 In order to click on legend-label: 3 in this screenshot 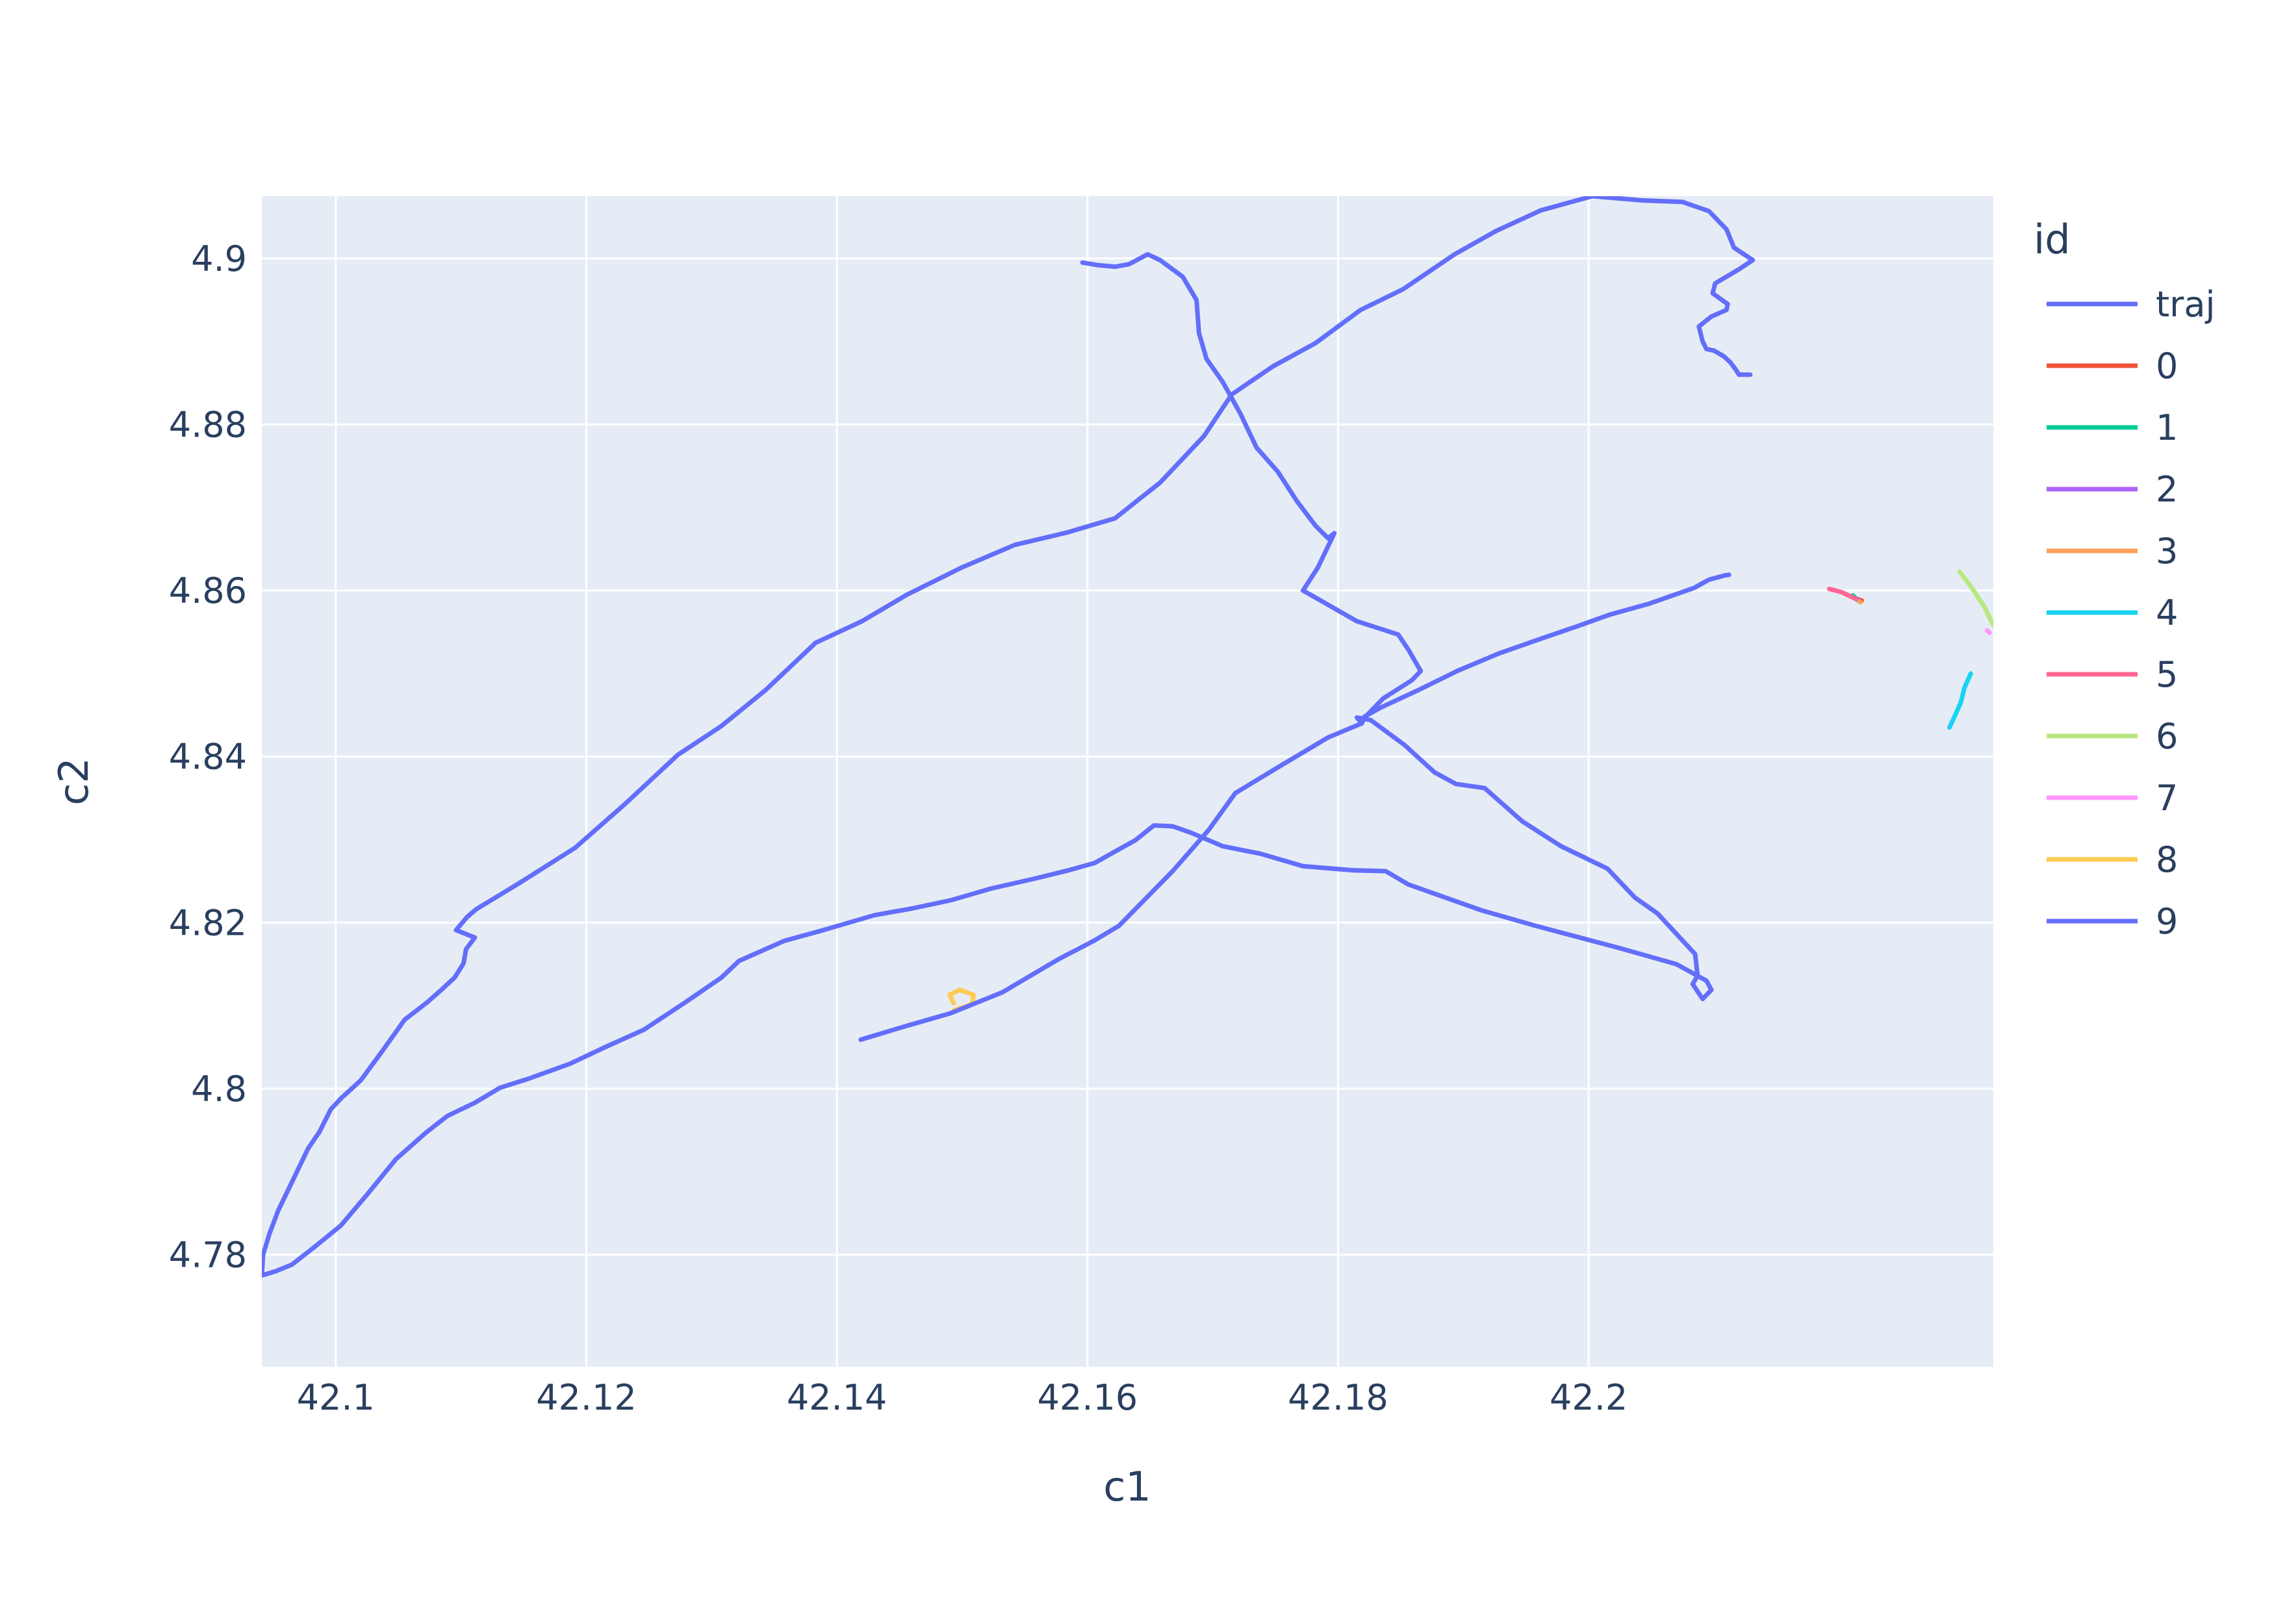, I will do `click(2167, 551)`.